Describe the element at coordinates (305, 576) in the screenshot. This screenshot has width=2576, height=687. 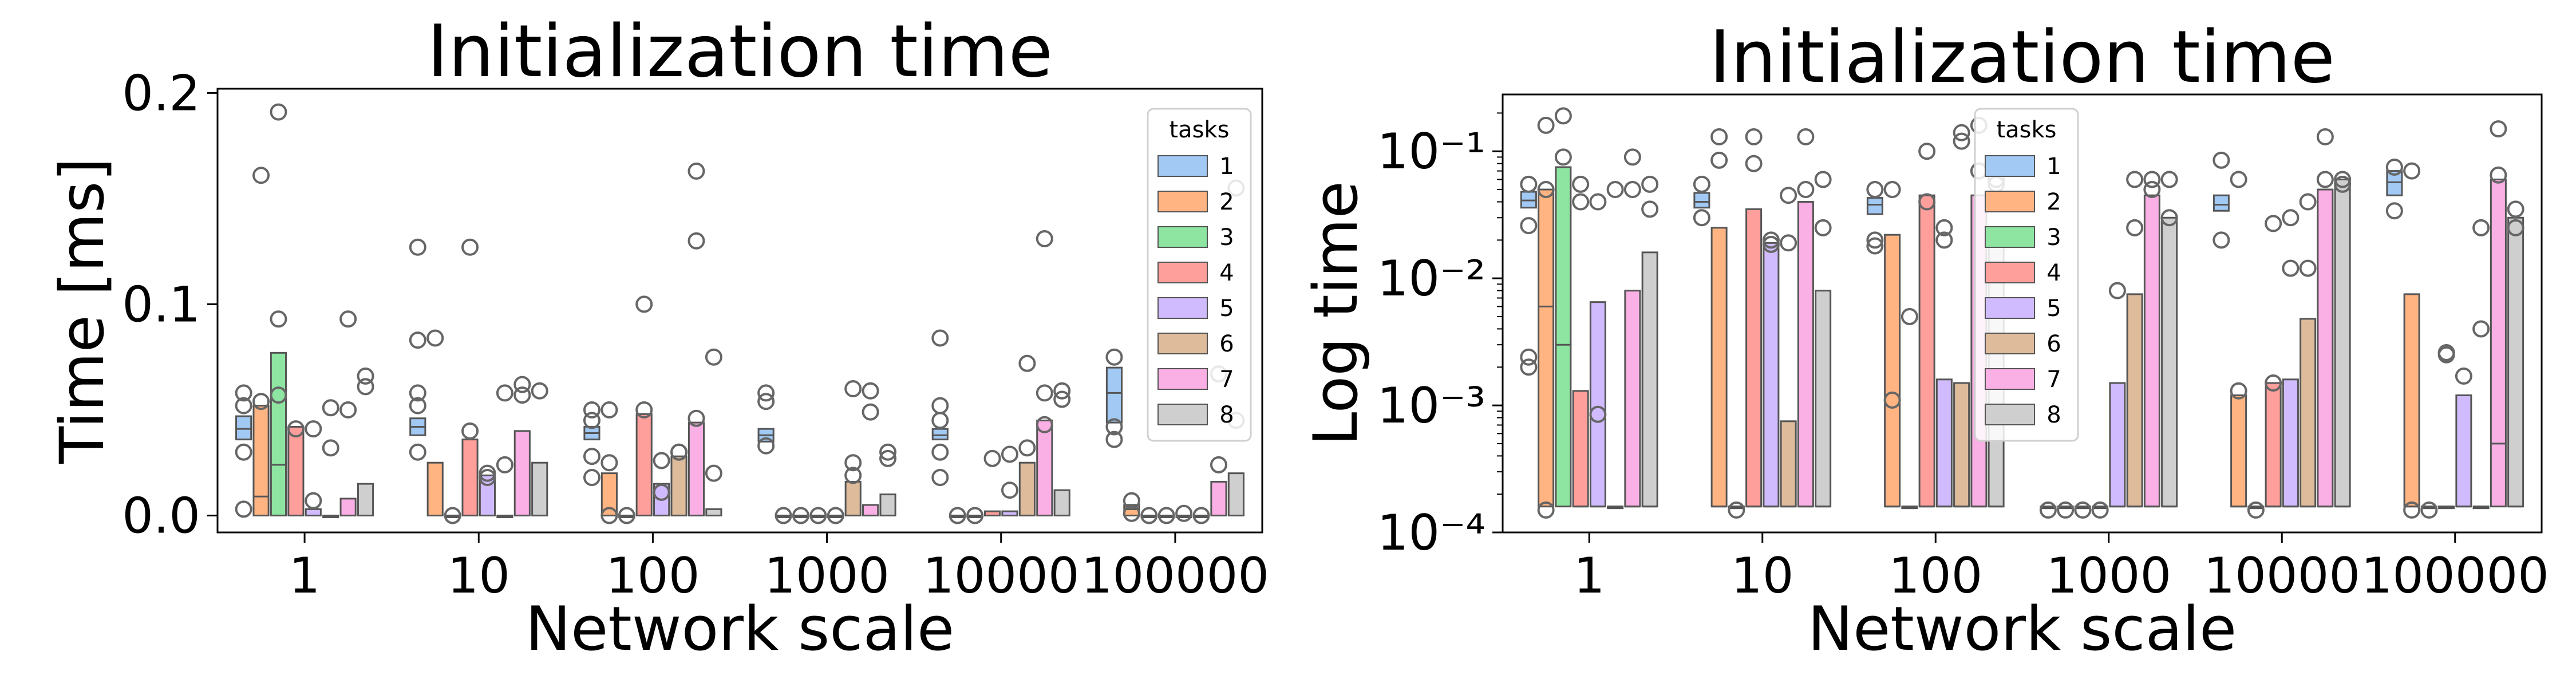
I see `x-tick-label: 1` at that location.